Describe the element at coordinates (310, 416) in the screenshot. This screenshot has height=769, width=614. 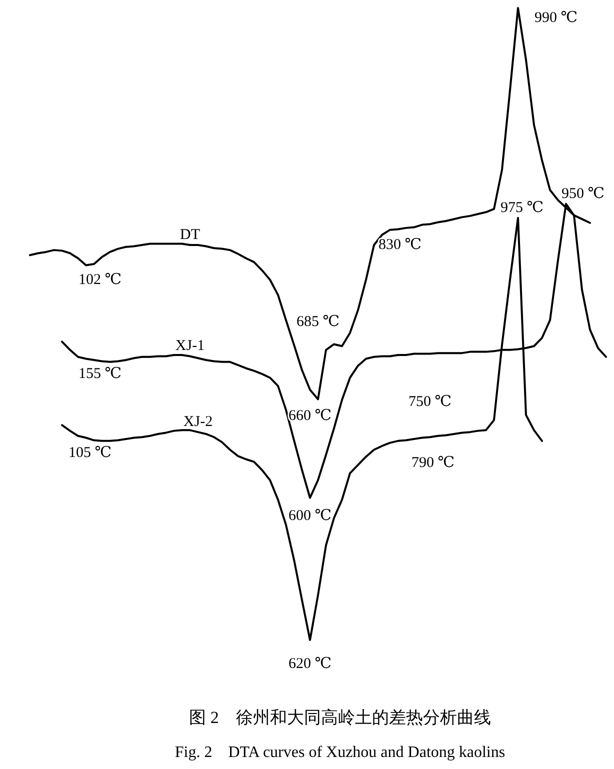
I see `annotation: 660 ℃` at that location.